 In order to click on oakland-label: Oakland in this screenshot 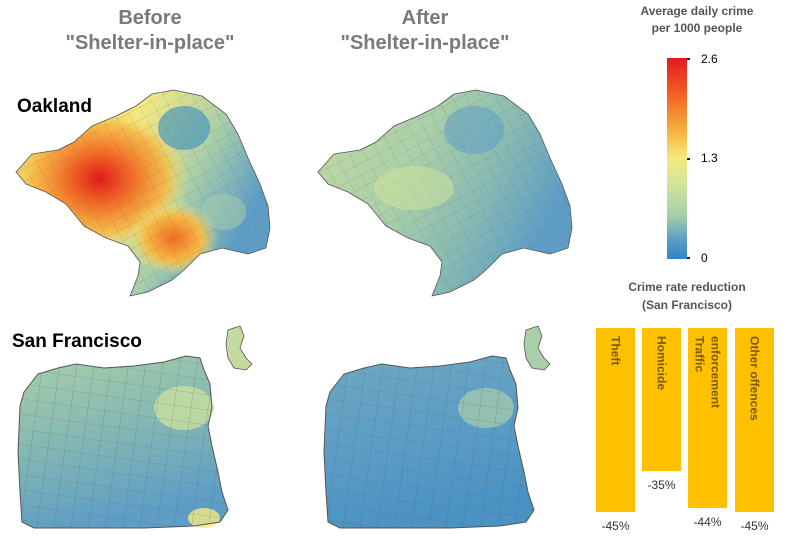, I will do `click(54, 106)`.